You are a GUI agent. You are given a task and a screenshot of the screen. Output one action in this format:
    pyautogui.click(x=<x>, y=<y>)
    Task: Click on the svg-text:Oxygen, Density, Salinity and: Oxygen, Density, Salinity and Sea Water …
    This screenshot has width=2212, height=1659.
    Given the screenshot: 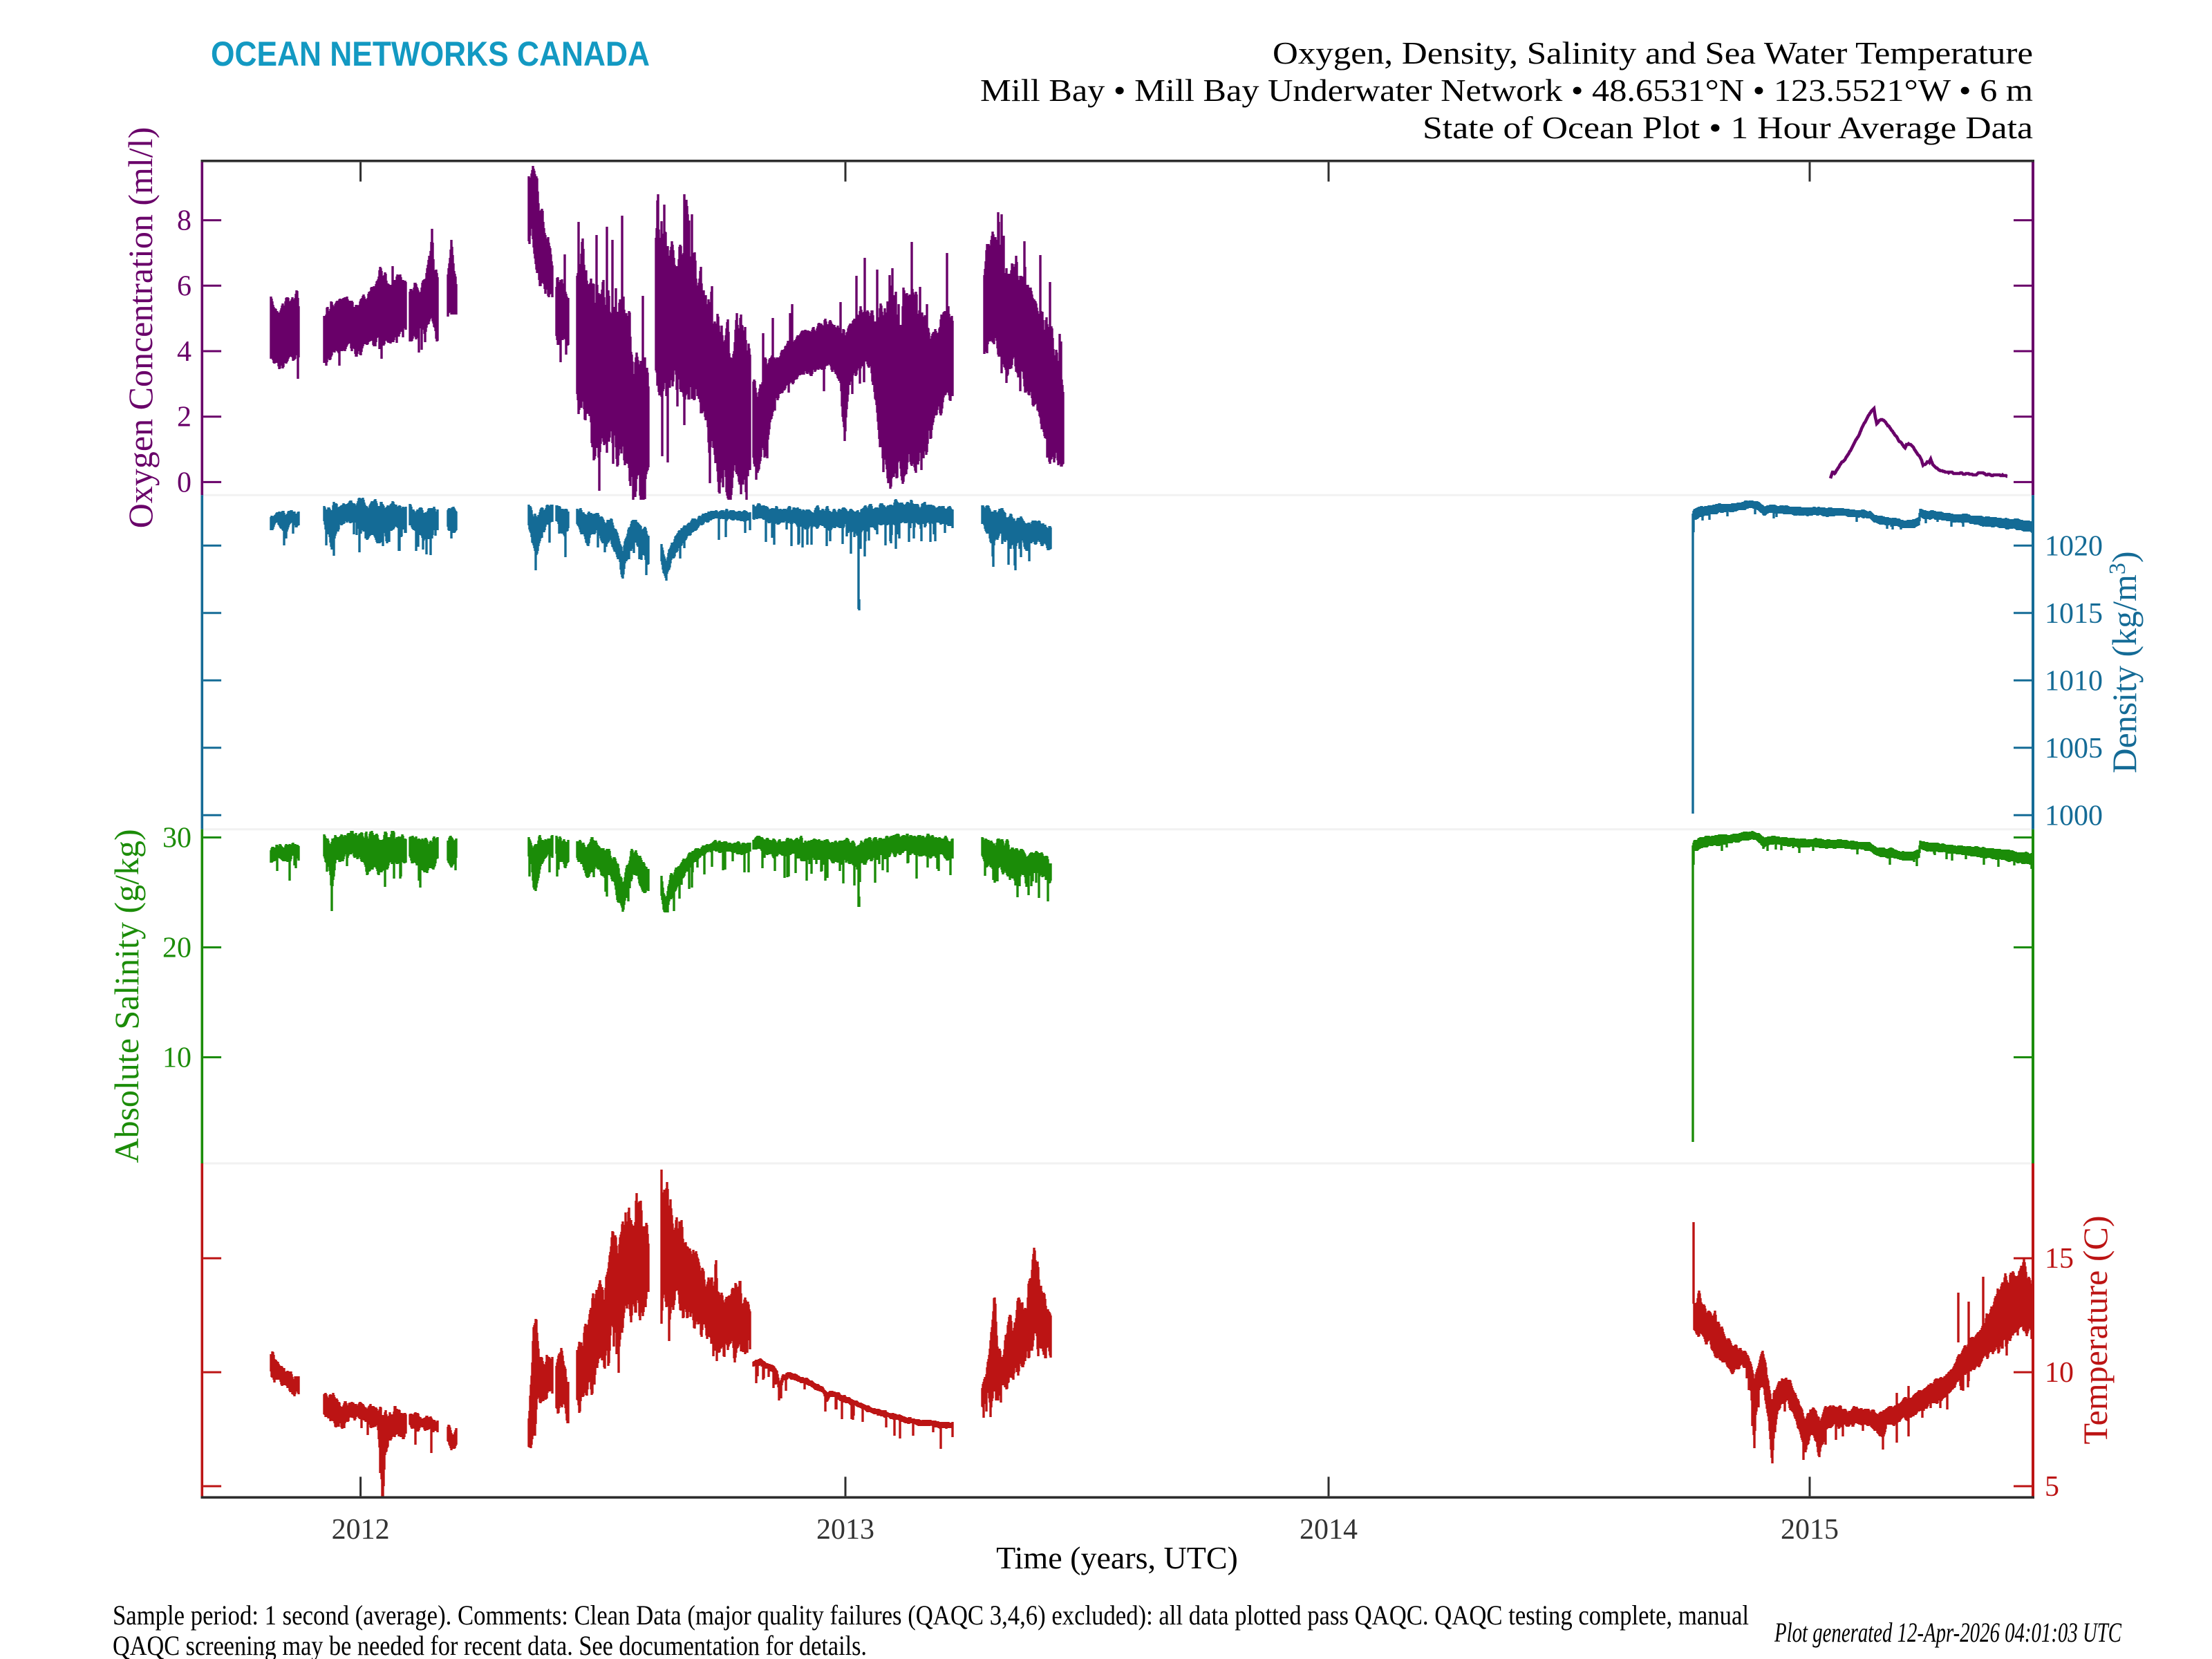 What is the action you would take?
    pyautogui.click(x=1653, y=53)
    